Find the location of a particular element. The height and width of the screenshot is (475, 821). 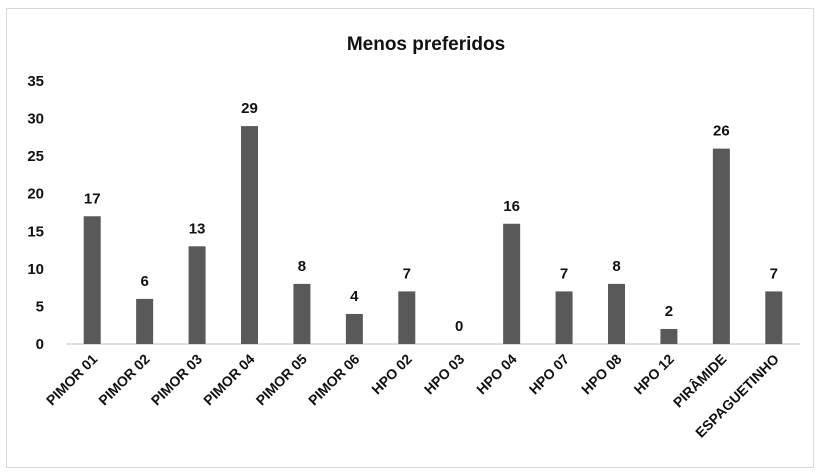

data-label: 4 is located at coordinates (354, 296).